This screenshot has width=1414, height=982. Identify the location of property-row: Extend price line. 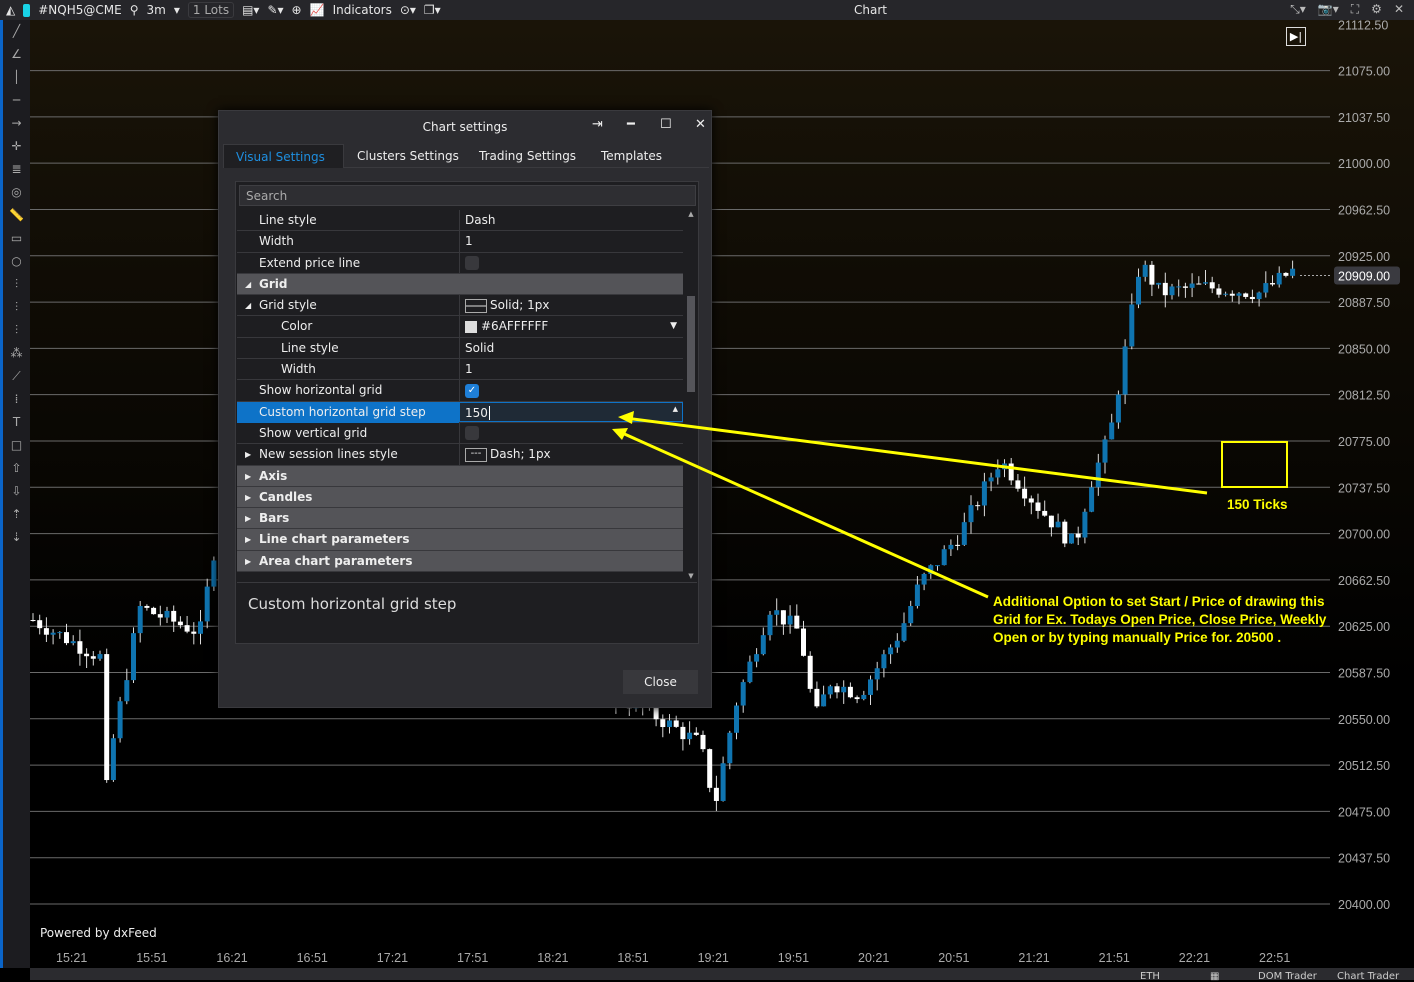
(460, 263).